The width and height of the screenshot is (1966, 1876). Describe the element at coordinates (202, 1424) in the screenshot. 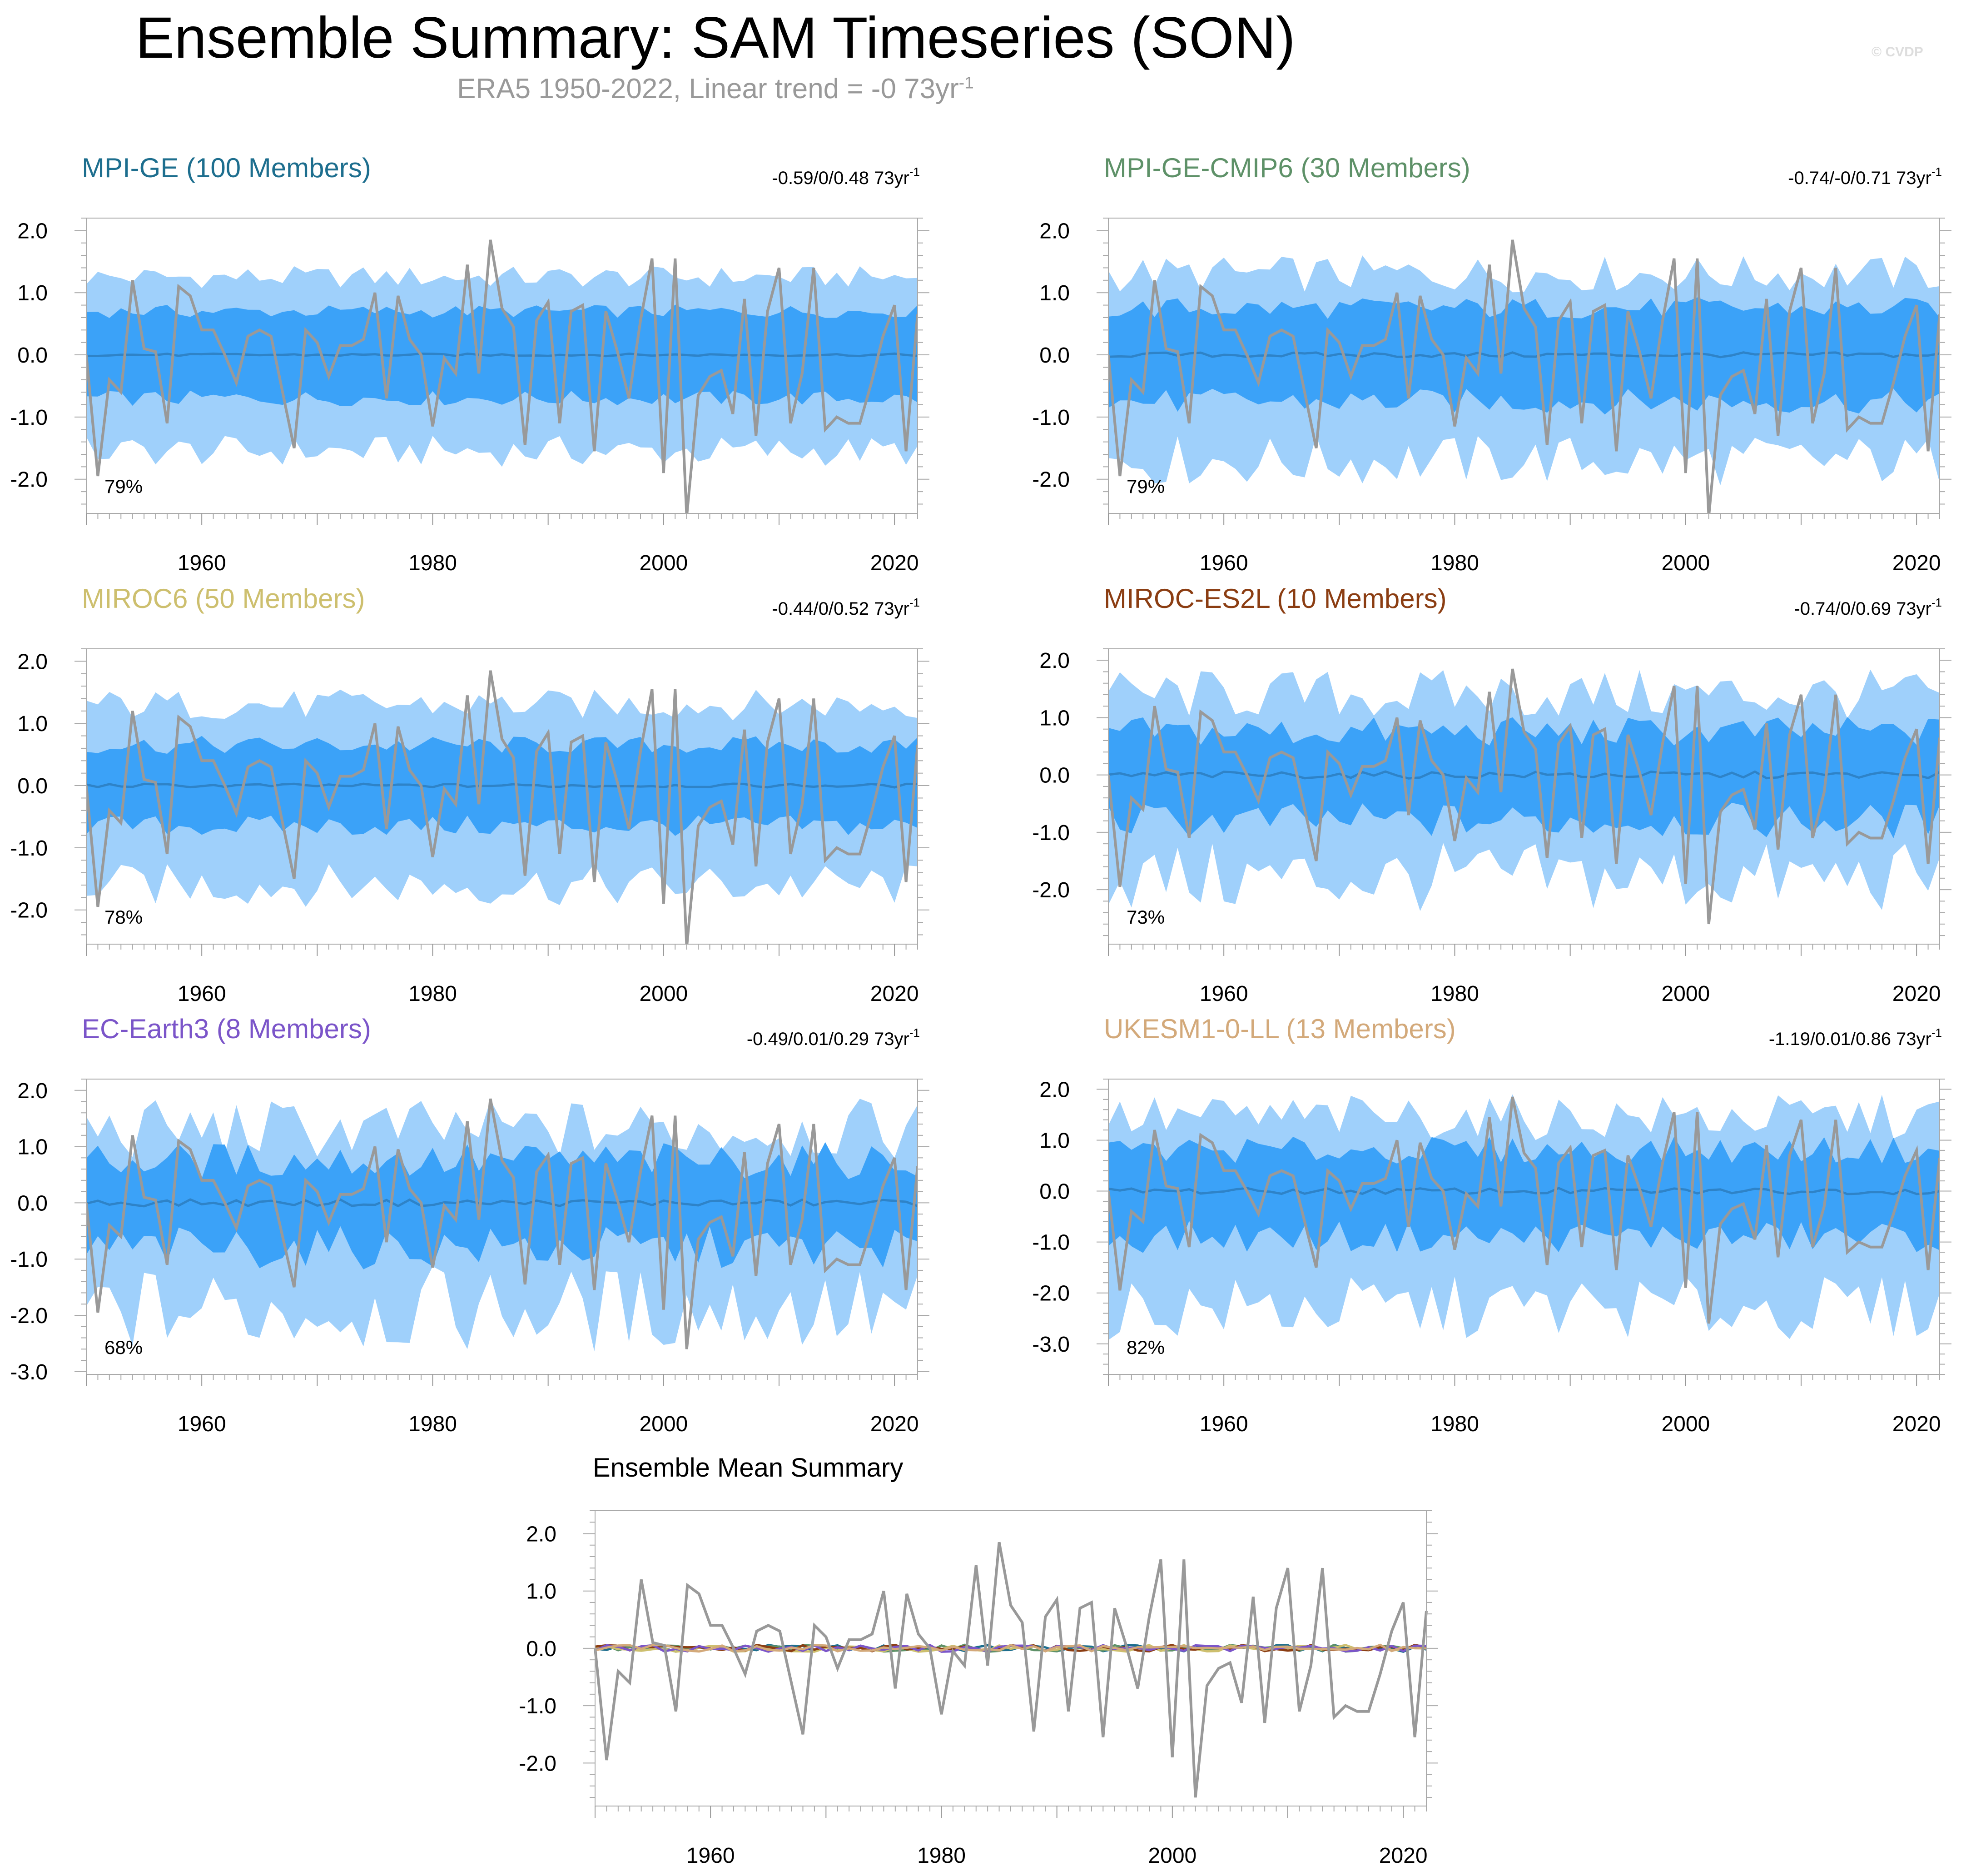

I see `panel-5-x-tick-label: 1960` at that location.